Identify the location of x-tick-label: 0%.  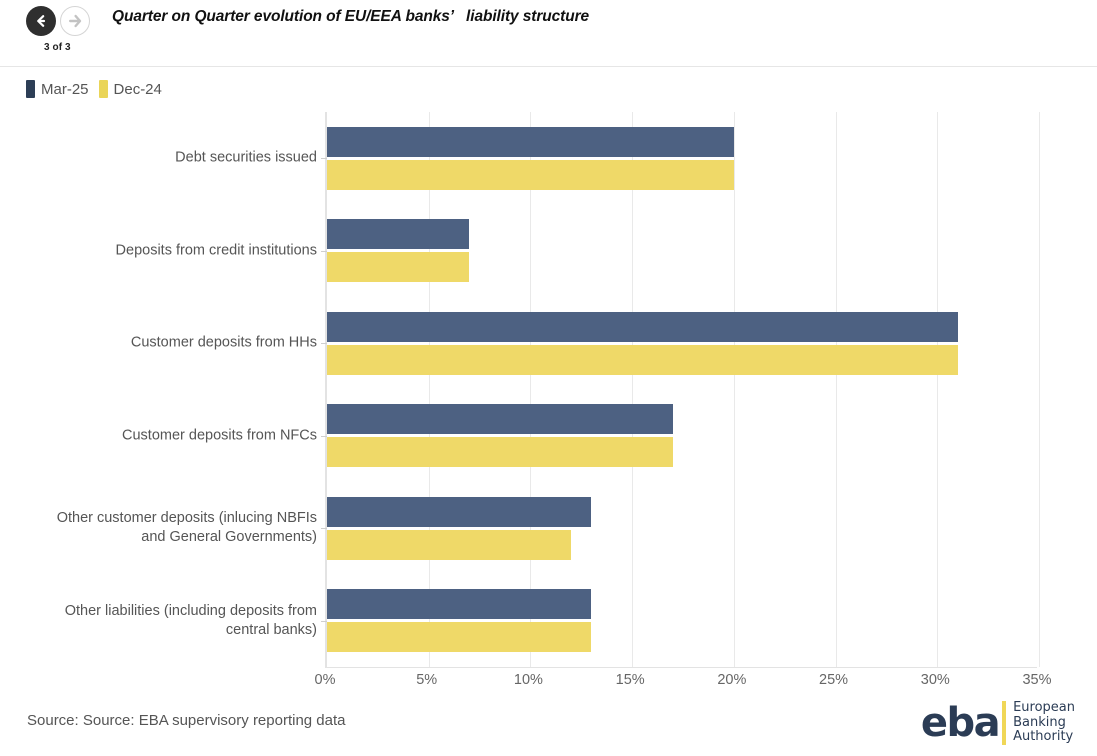
(325, 680).